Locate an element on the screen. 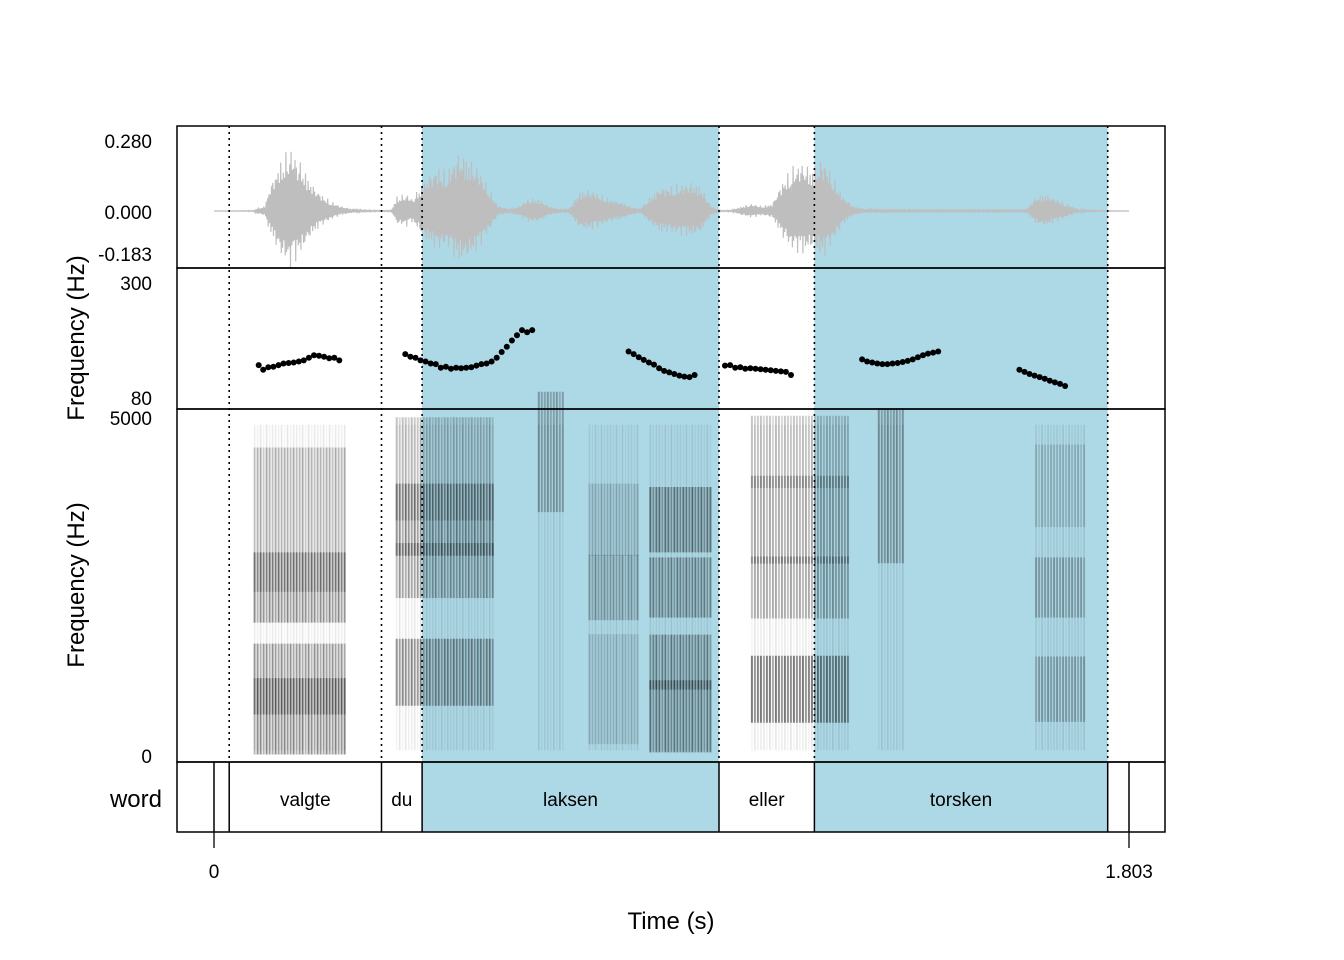 Image resolution: width=1344 pixels, height=960 pixels. x-tick-label-end: 1.803 is located at coordinates (1129, 872).